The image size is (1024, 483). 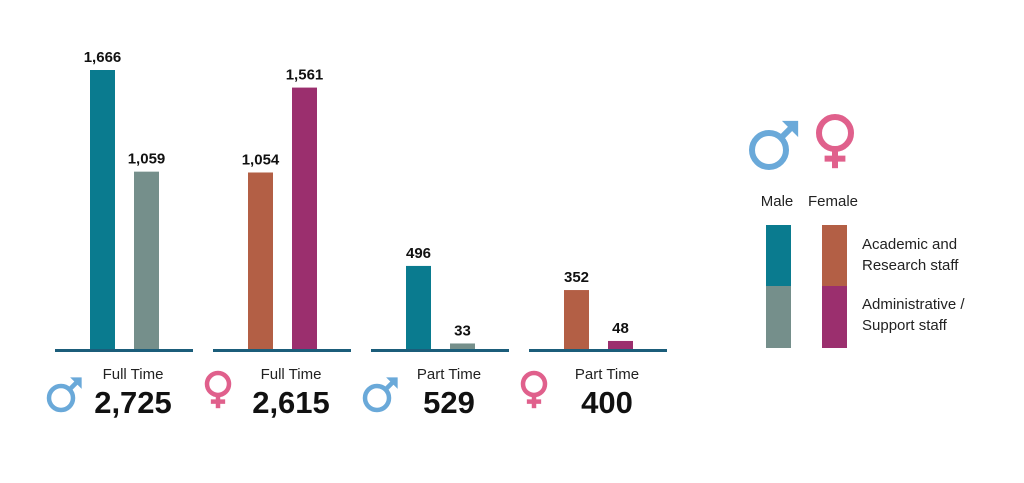 I want to click on bar-value-label: 352, so click(x=576, y=277).